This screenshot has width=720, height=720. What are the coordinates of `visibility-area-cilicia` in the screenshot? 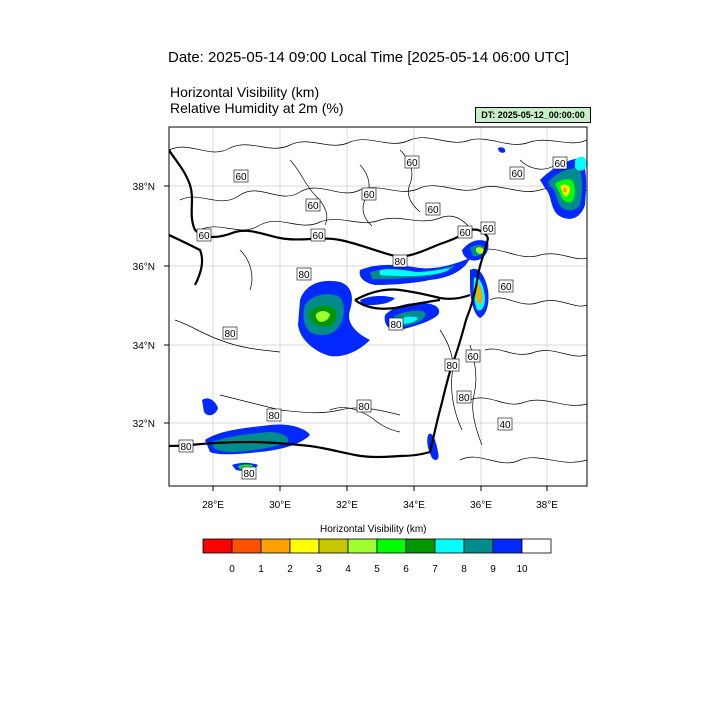 It's located at (581, 163).